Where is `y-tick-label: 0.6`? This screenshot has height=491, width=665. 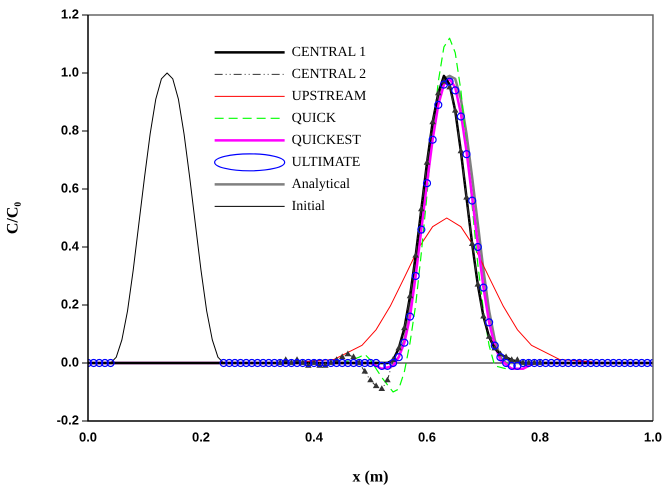
y-tick-label: 0.6 is located at coordinates (69, 188).